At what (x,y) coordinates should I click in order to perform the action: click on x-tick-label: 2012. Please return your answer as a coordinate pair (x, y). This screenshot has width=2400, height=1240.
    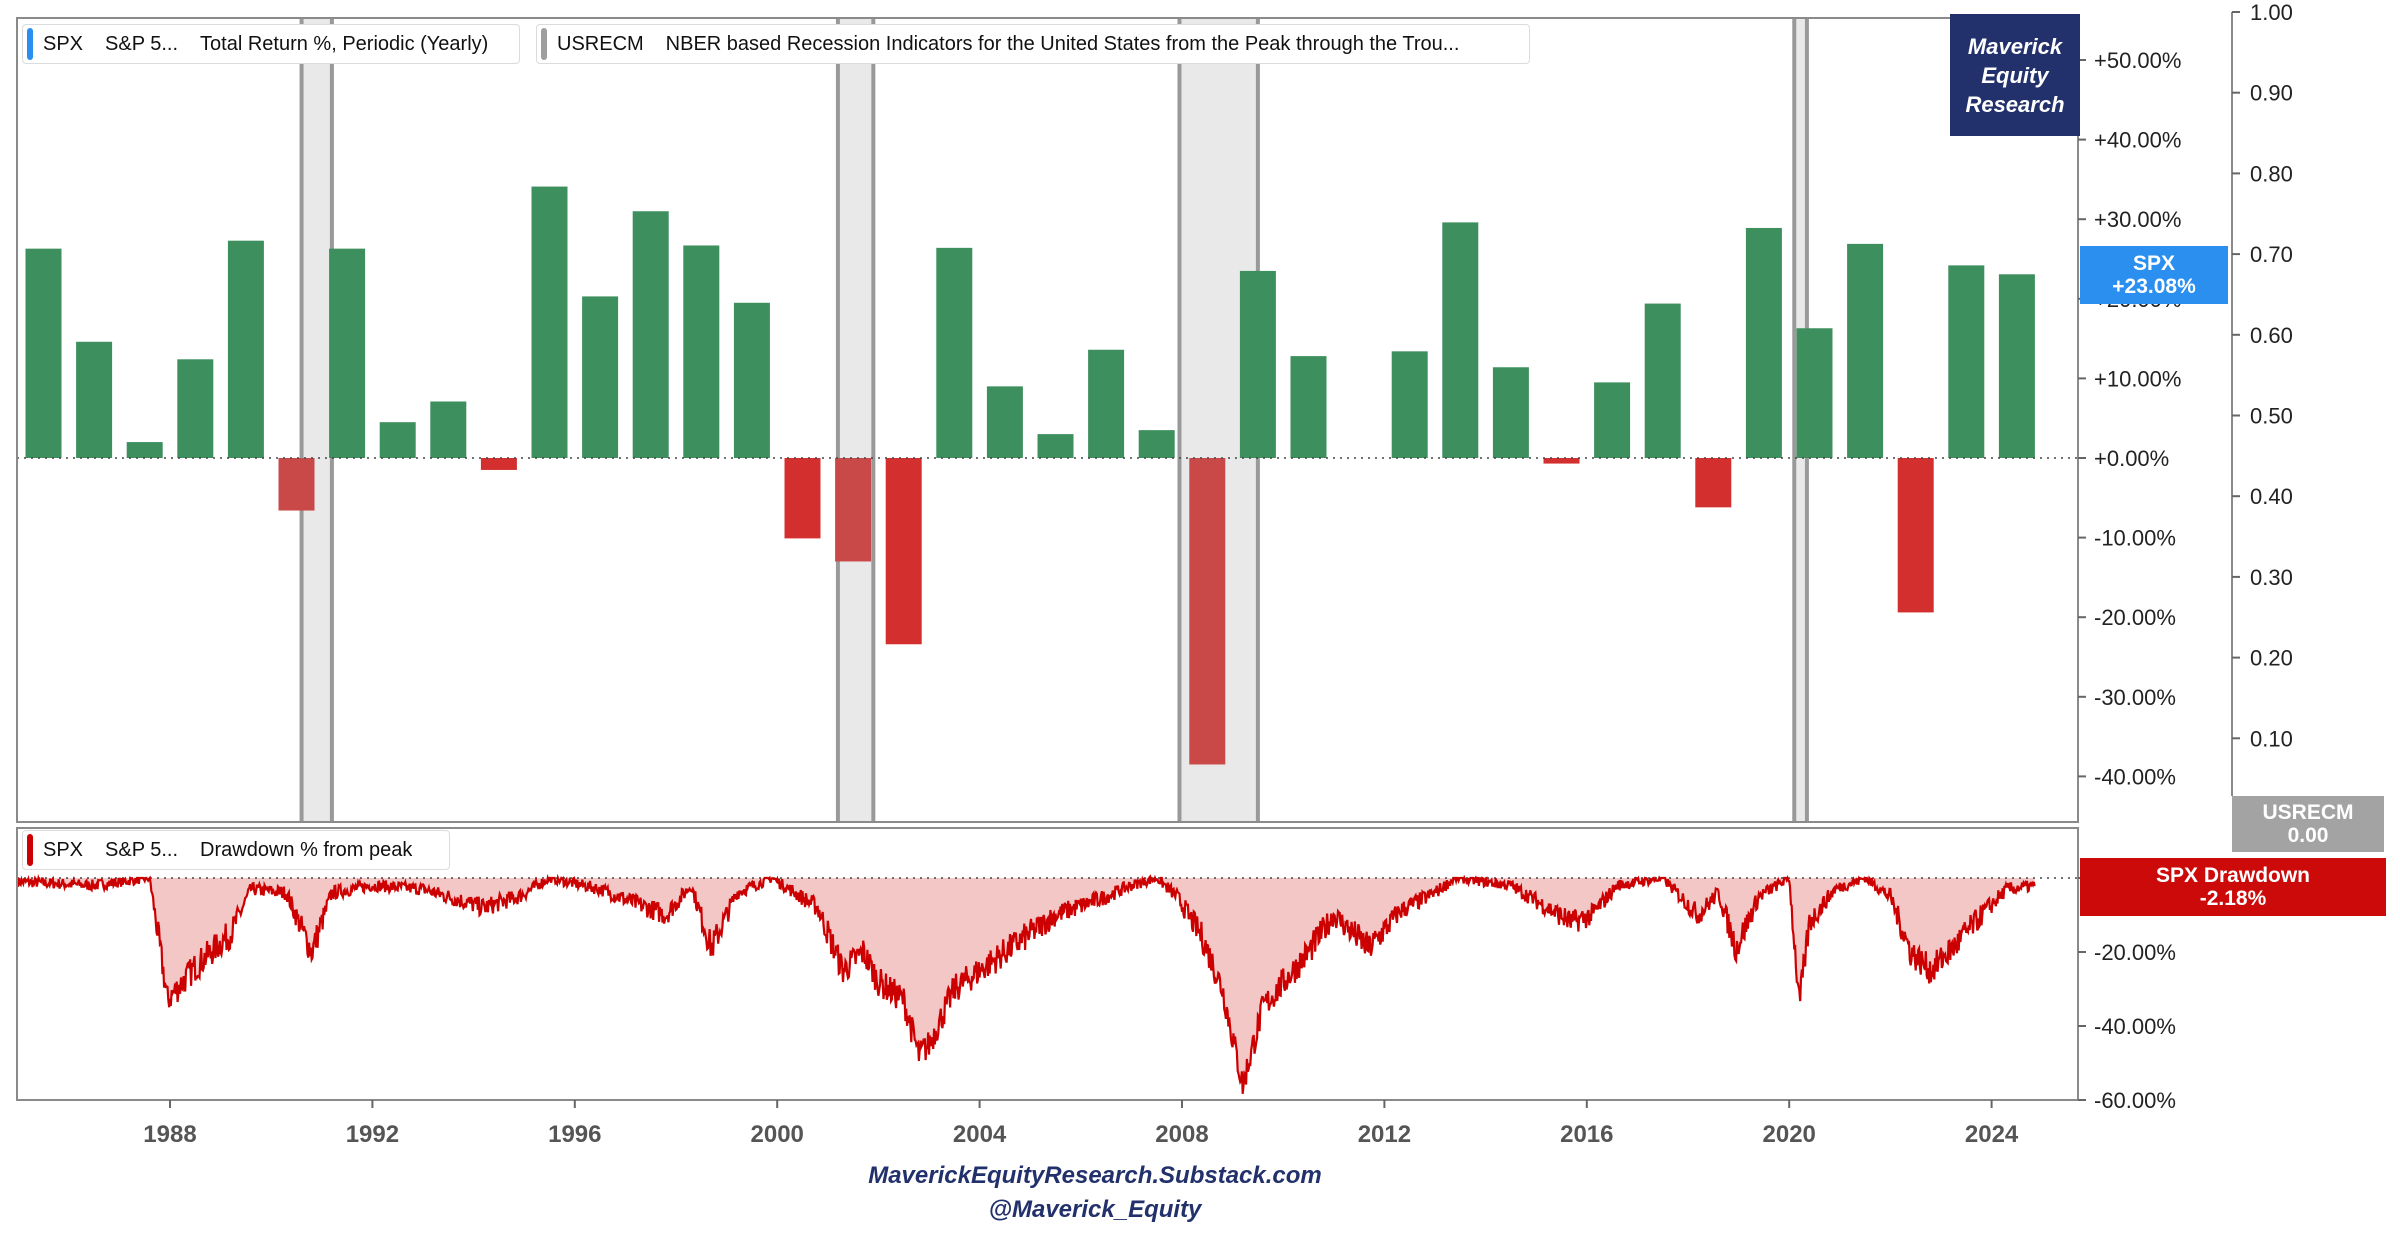
    Looking at the image, I should click on (1384, 1134).